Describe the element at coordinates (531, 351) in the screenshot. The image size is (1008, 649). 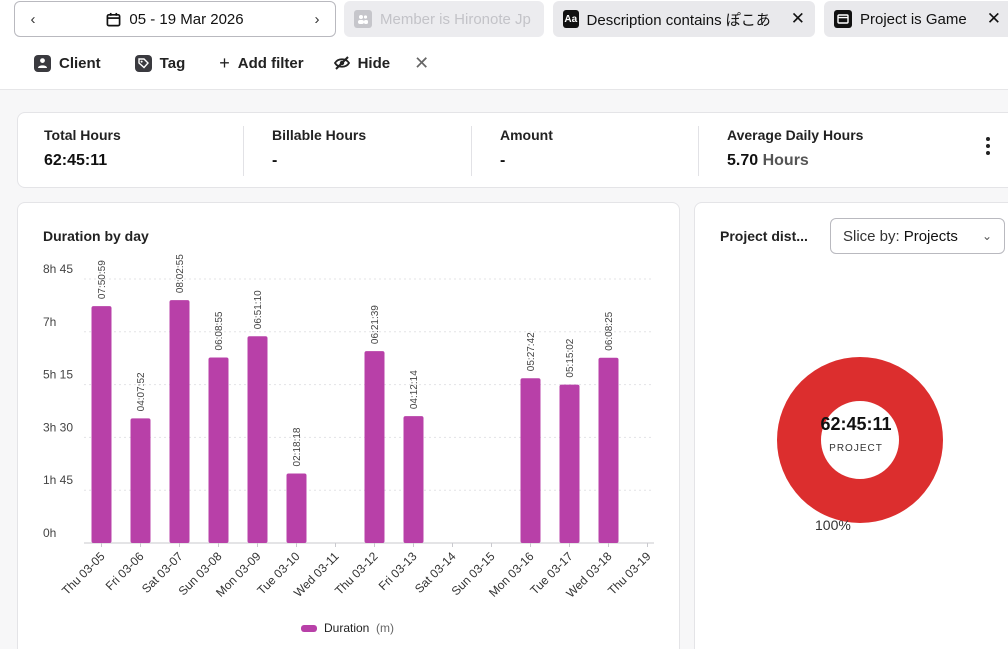
I see `bar-data-label: 05:27:42` at that location.